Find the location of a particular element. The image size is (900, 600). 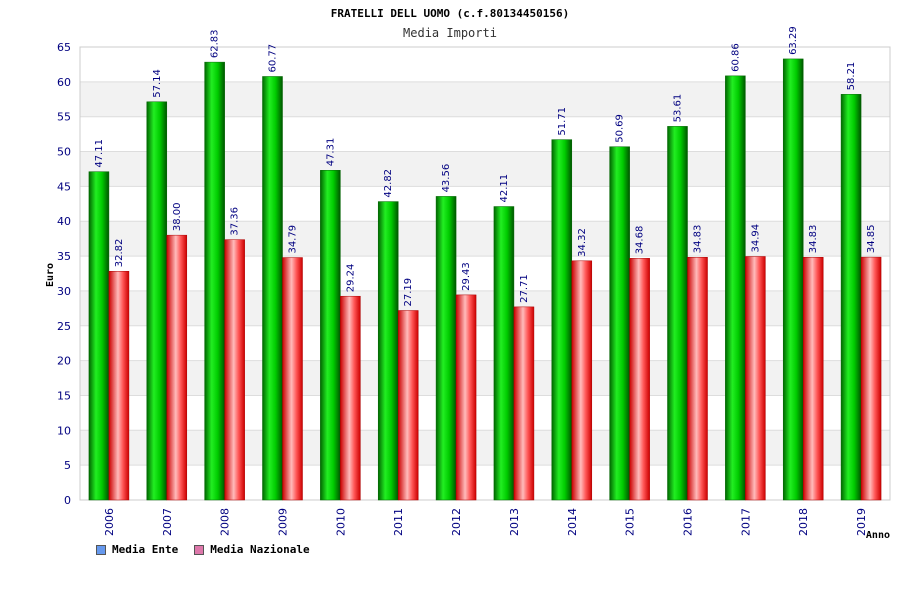

data-label: 63.29 is located at coordinates (793, 40).